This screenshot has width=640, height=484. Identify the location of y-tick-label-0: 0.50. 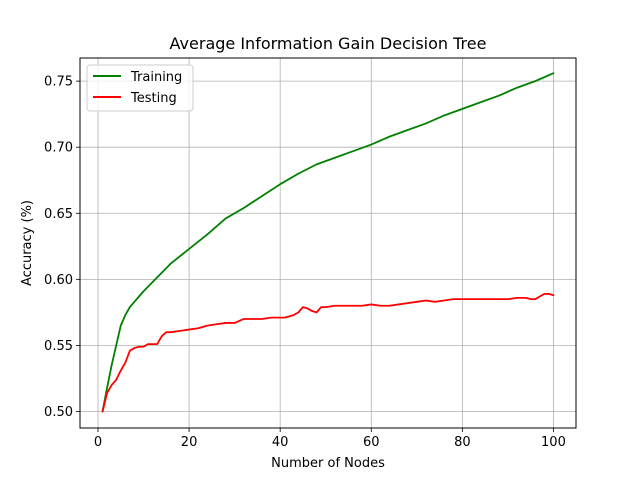
(58, 412).